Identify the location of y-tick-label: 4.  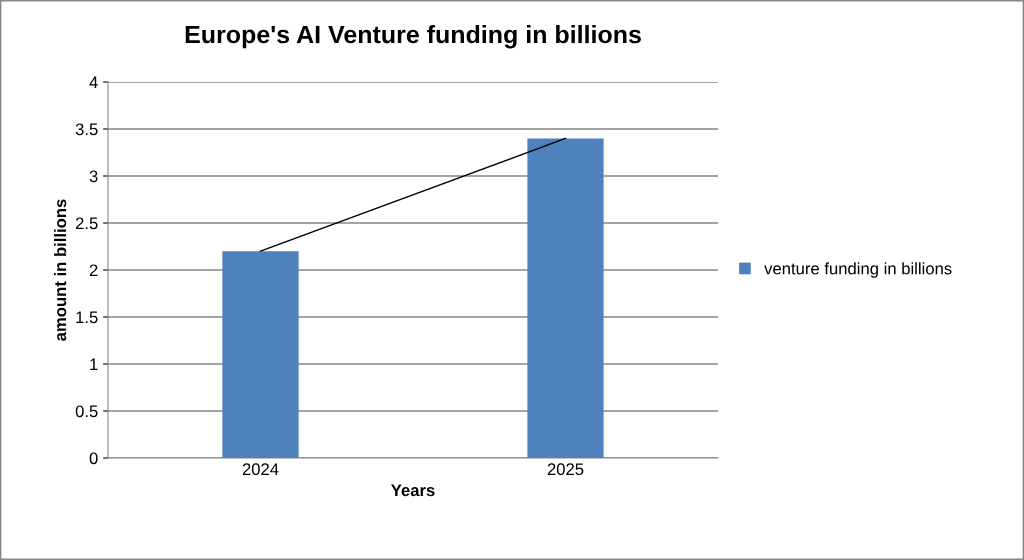
(93, 82).